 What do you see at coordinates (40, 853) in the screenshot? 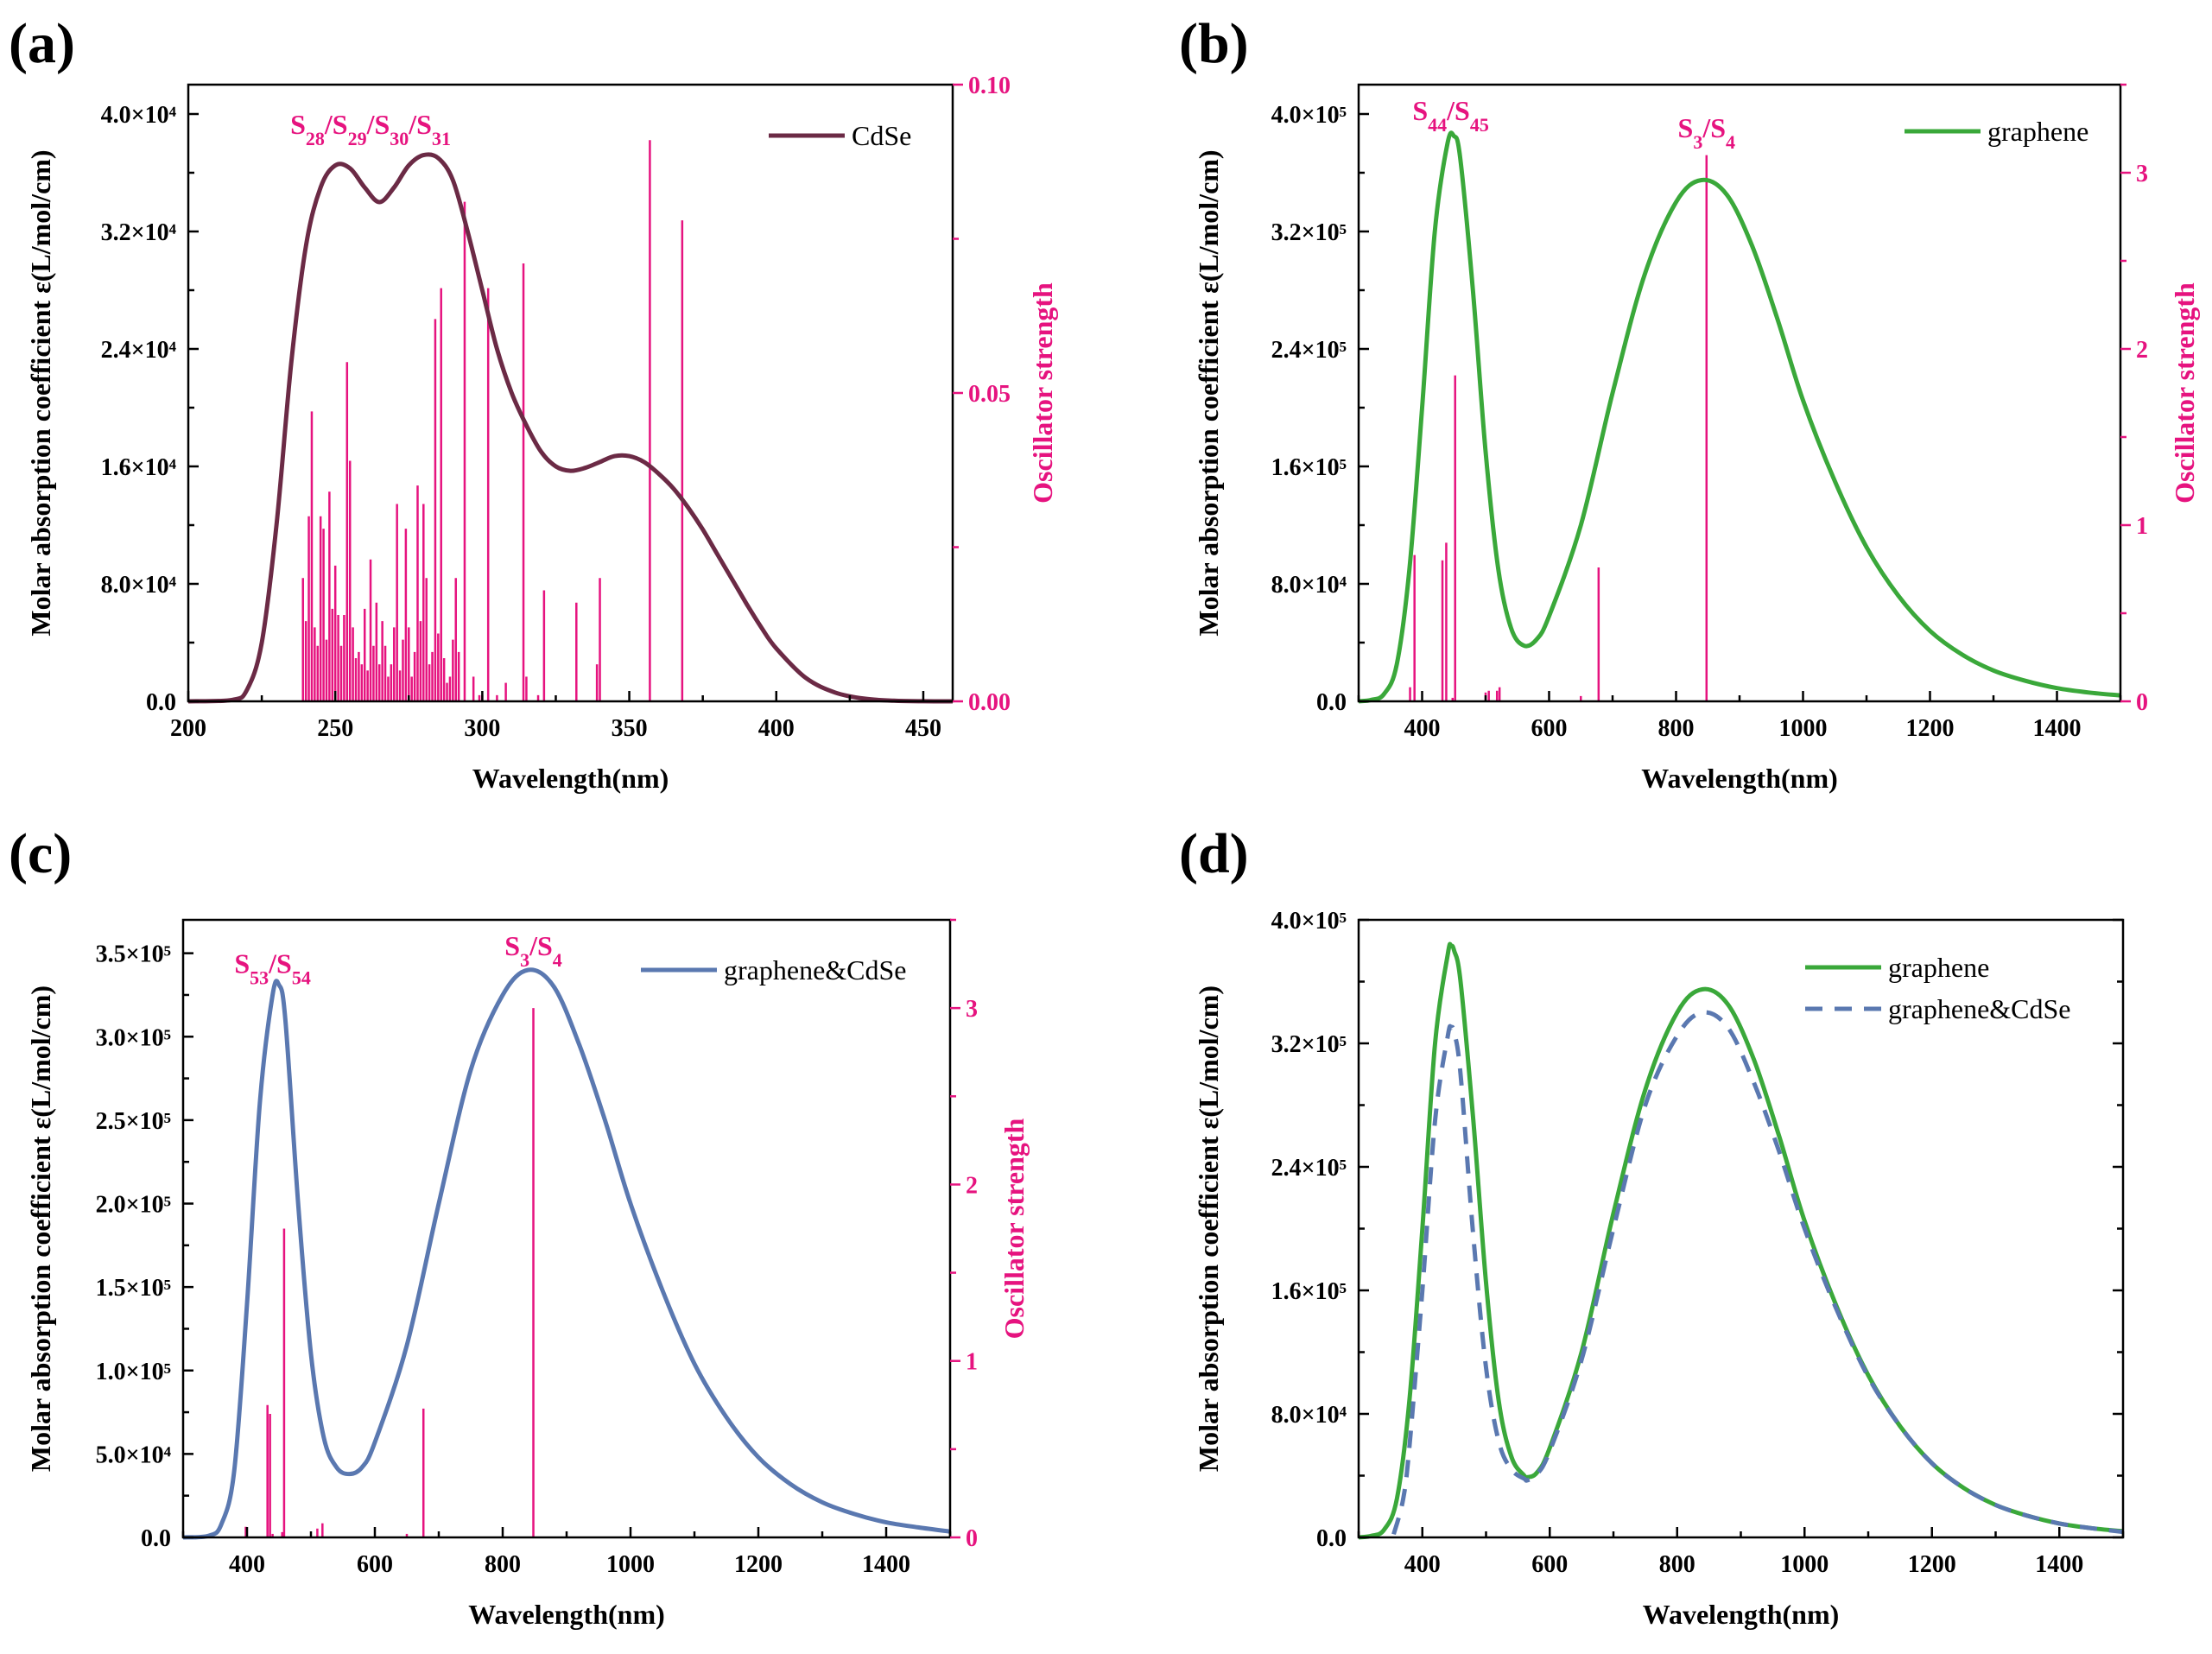
I see `panel-label: (c)` at bounding box center [40, 853].